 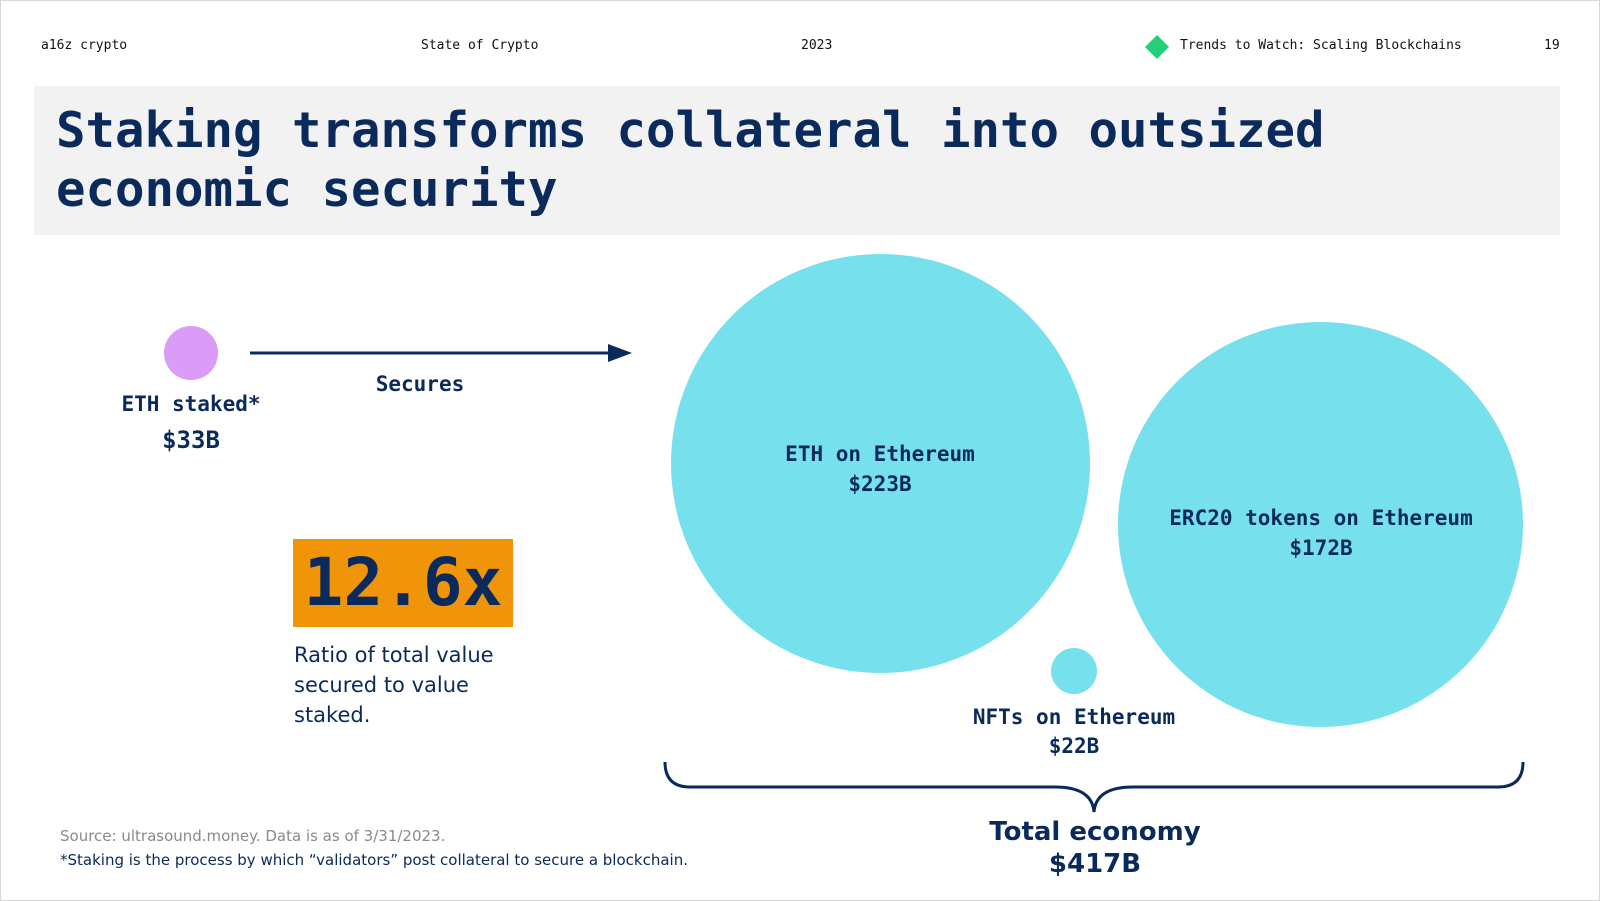 What do you see at coordinates (1095, 864) in the screenshot?
I see `total-economy-value: $417B` at bounding box center [1095, 864].